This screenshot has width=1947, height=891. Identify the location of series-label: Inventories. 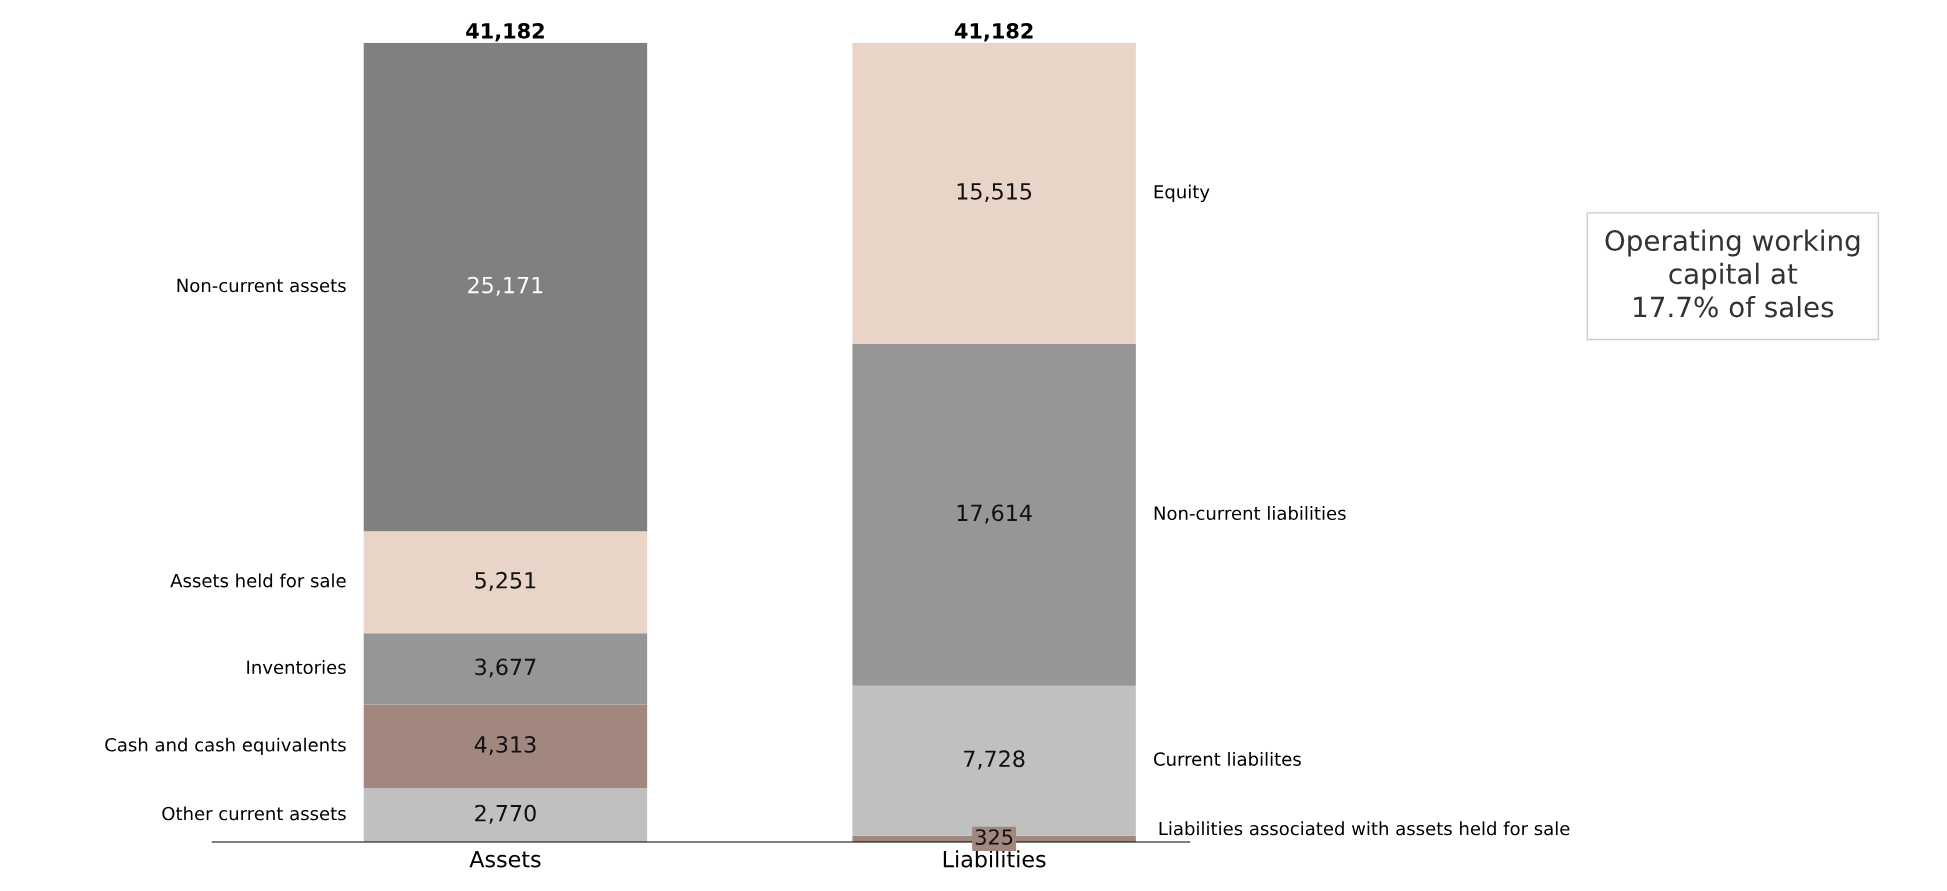
(296, 667).